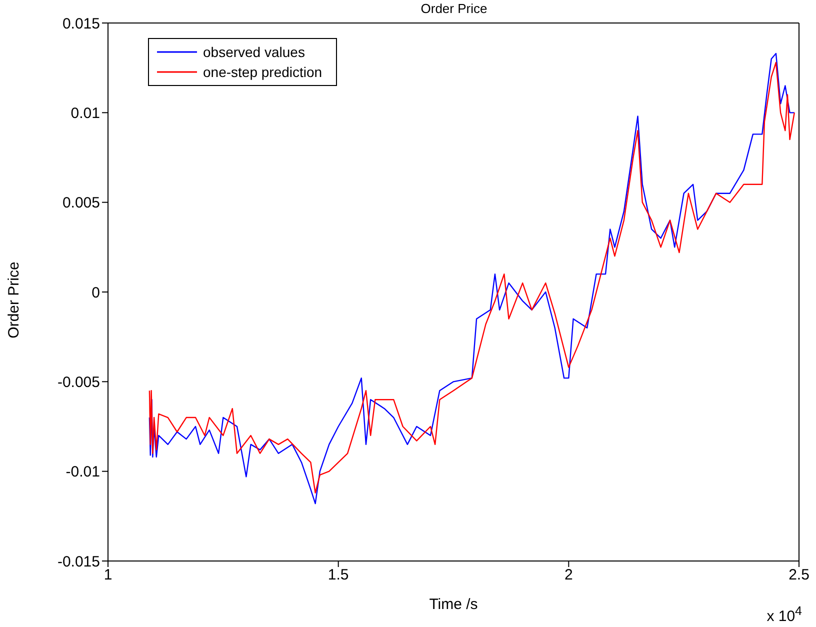 This screenshot has height=627, width=816. Describe the element at coordinates (78, 382) in the screenshot. I see `y-tick-label: -0.005` at that location.